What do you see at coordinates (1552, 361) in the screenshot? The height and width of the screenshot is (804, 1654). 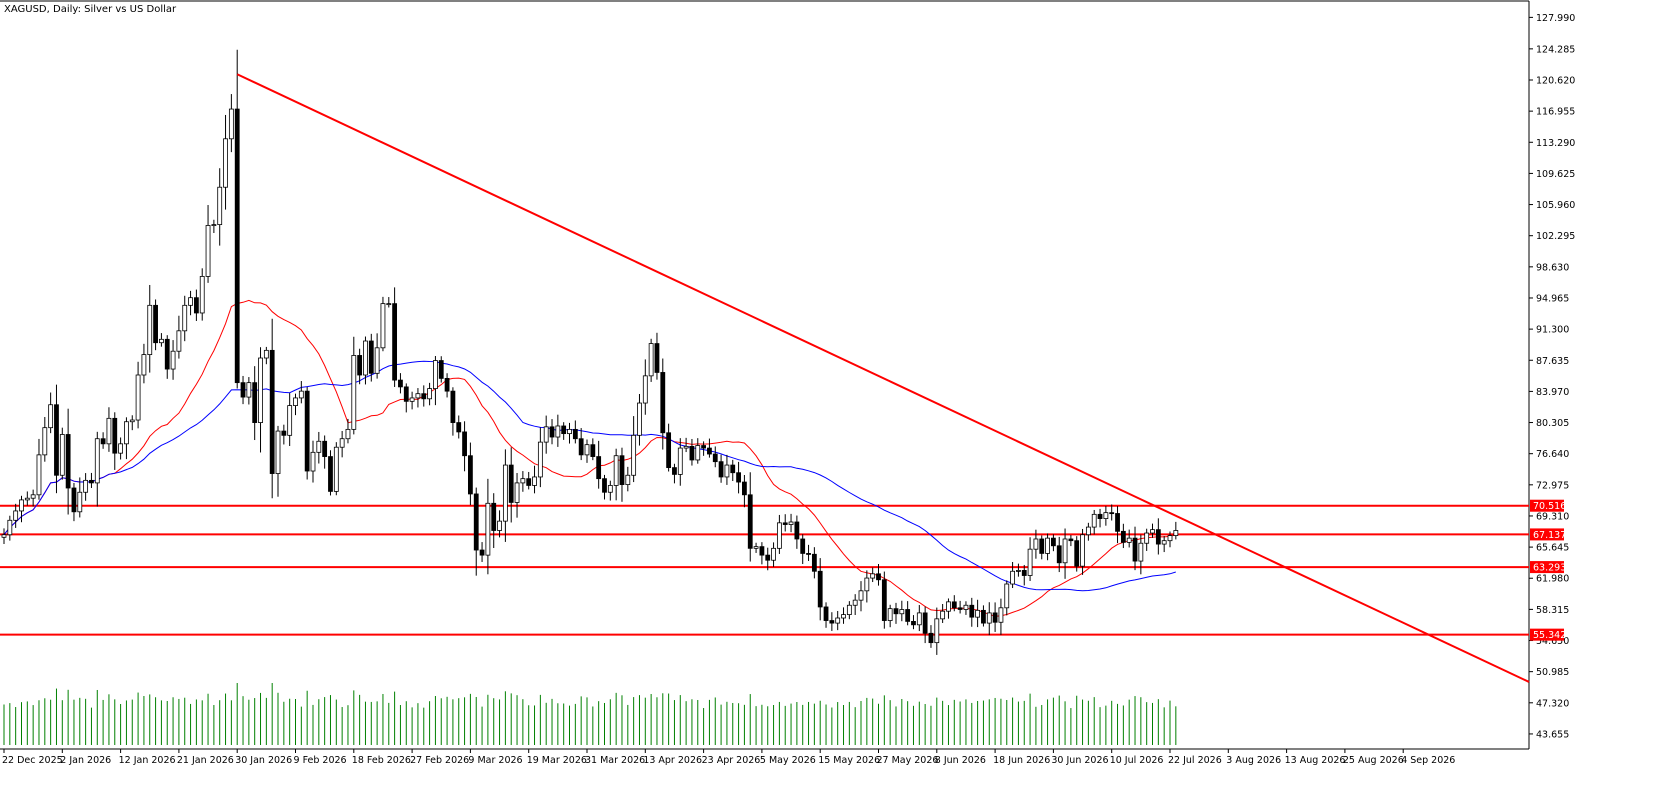 I see `price-tick-label: 87.635` at bounding box center [1552, 361].